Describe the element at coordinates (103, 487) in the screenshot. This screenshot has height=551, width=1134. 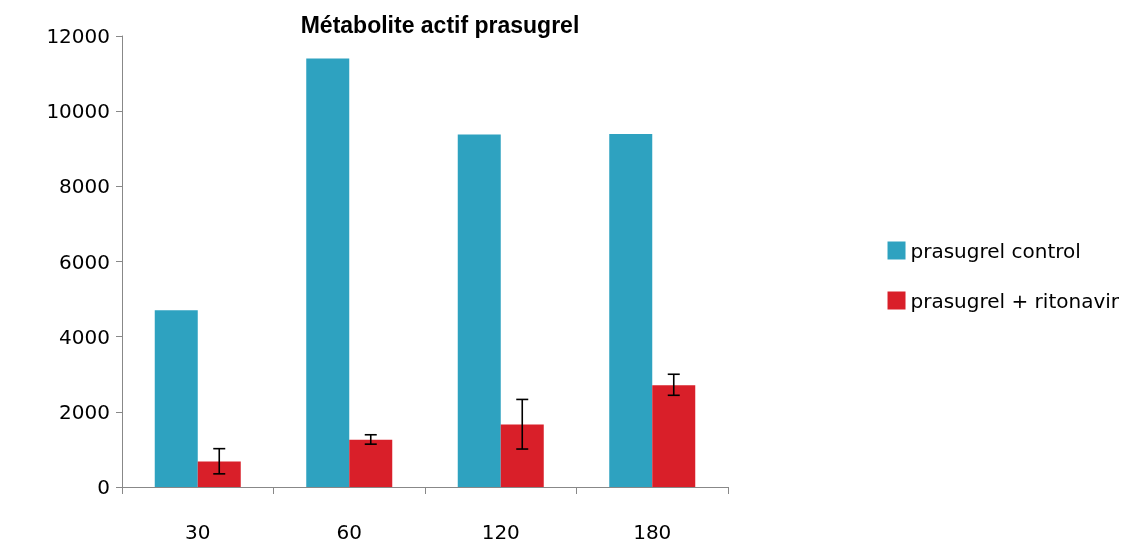
I see `y-tick-label: 0` at that location.